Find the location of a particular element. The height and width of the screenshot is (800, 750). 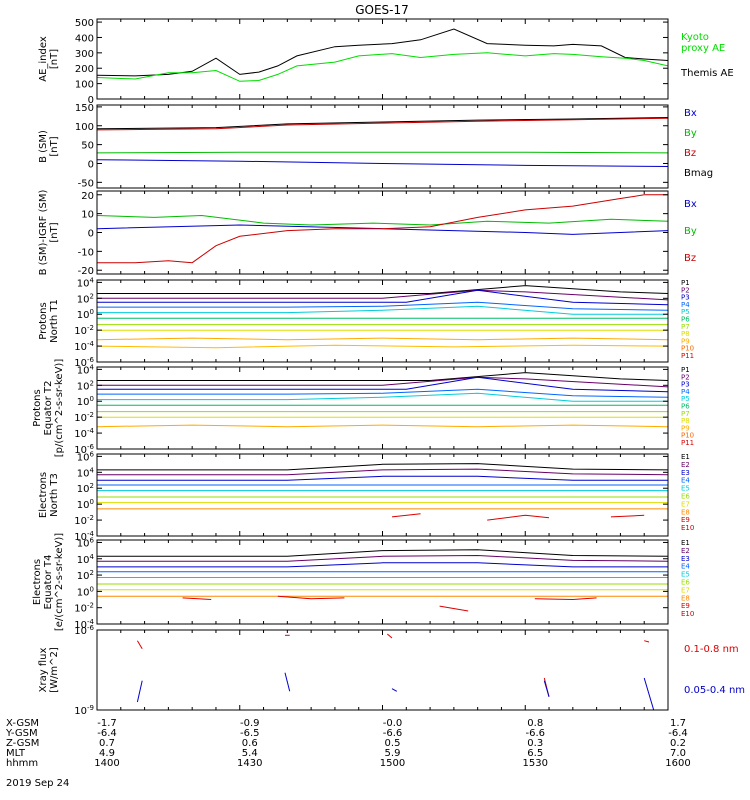

legend-label: Bz is located at coordinates (690, 153).